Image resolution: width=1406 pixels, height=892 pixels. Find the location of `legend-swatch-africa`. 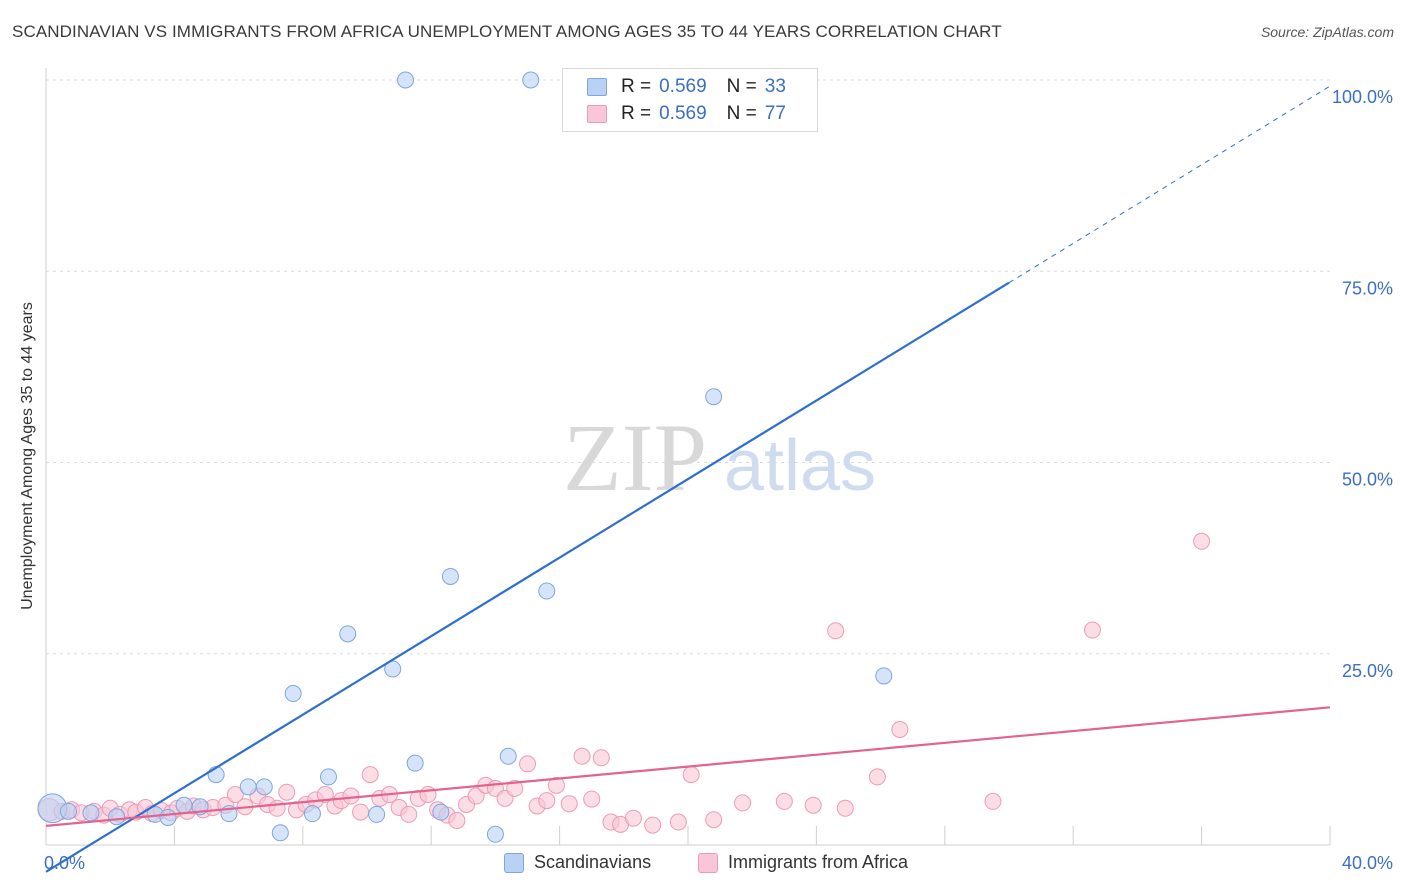

legend-swatch-africa is located at coordinates (597, 114).